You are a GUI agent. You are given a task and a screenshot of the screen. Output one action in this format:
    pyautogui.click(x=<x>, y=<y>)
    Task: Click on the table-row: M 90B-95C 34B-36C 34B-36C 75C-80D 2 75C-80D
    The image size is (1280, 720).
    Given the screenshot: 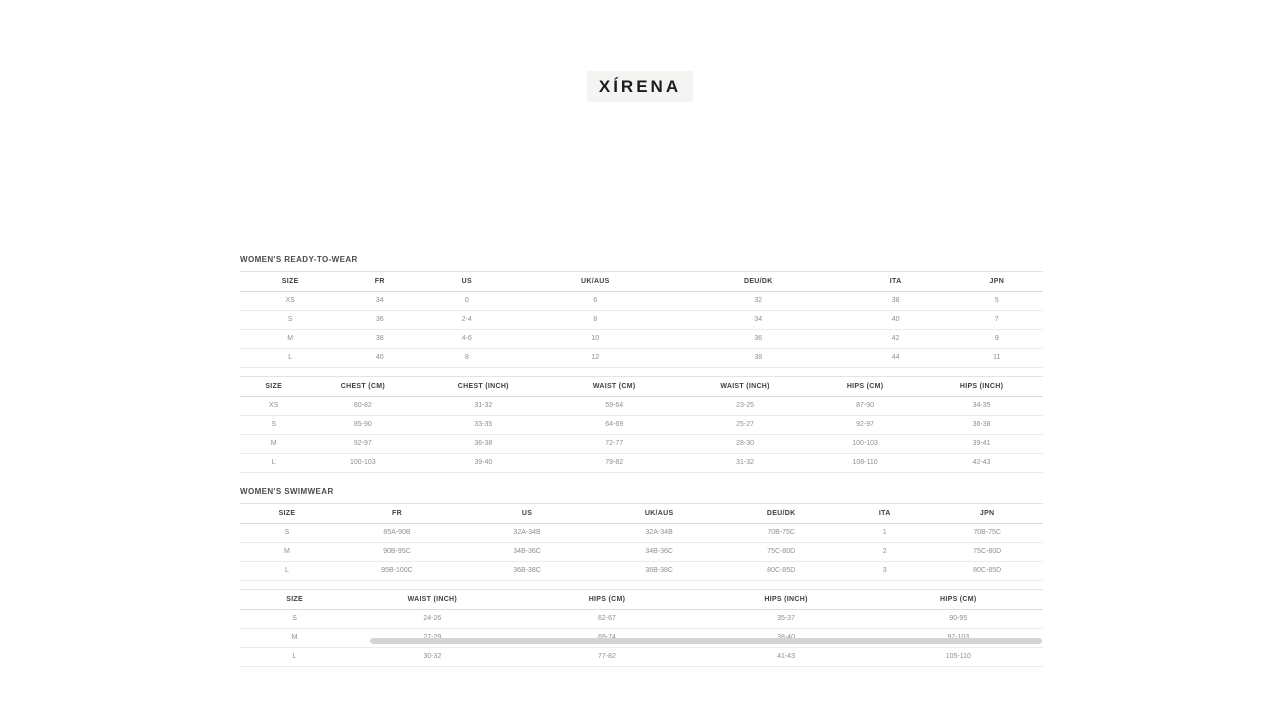 What is the action you would take?
    pyautogui.click(x=641, y=552)
    